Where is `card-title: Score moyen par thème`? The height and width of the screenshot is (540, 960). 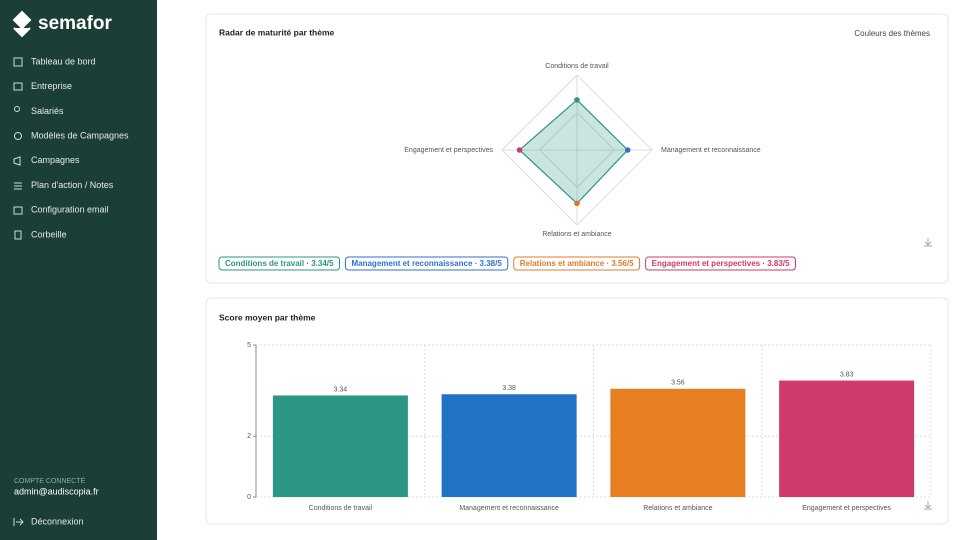 card-title: Score moyen par thème is located at coordinates (267, 317).